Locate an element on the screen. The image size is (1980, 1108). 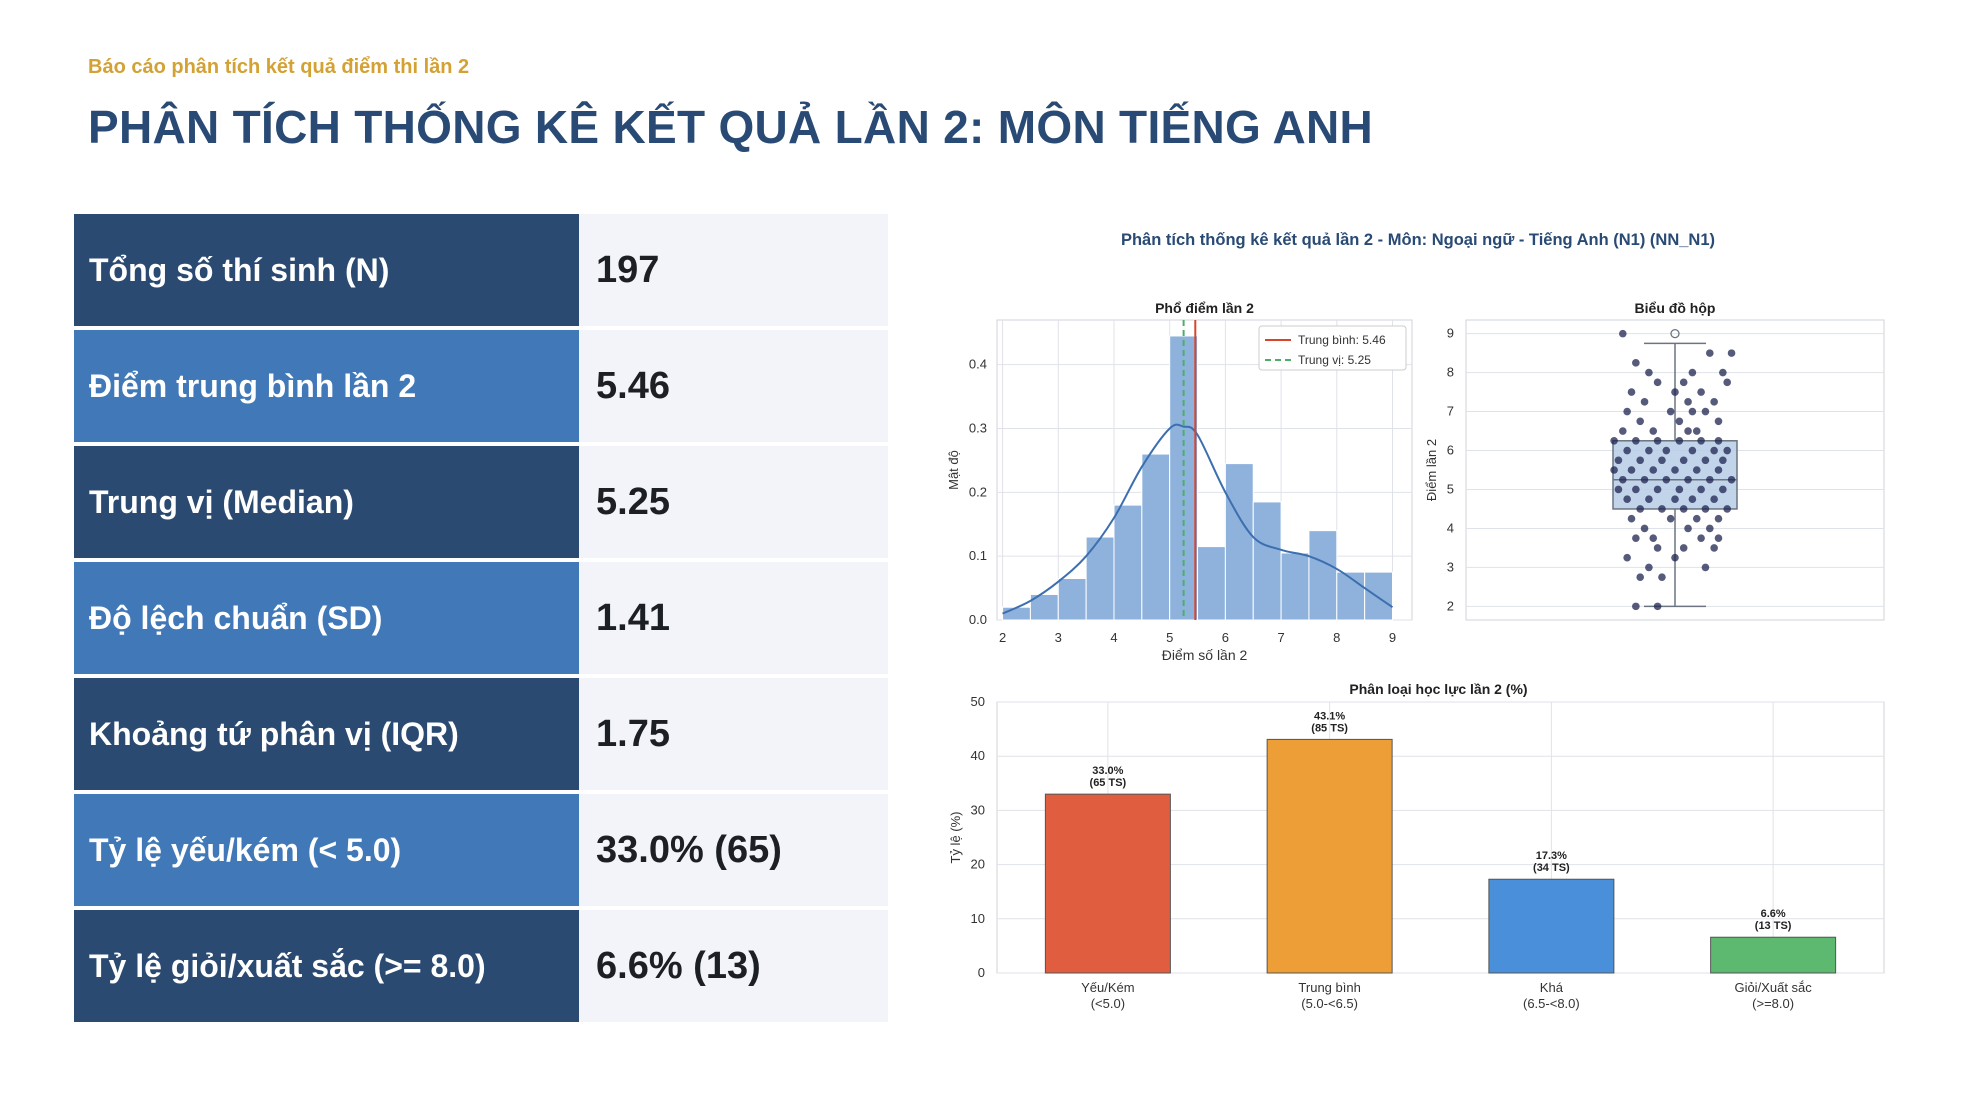
y-tick-label: 4 is located at coordinates (1450, 527).